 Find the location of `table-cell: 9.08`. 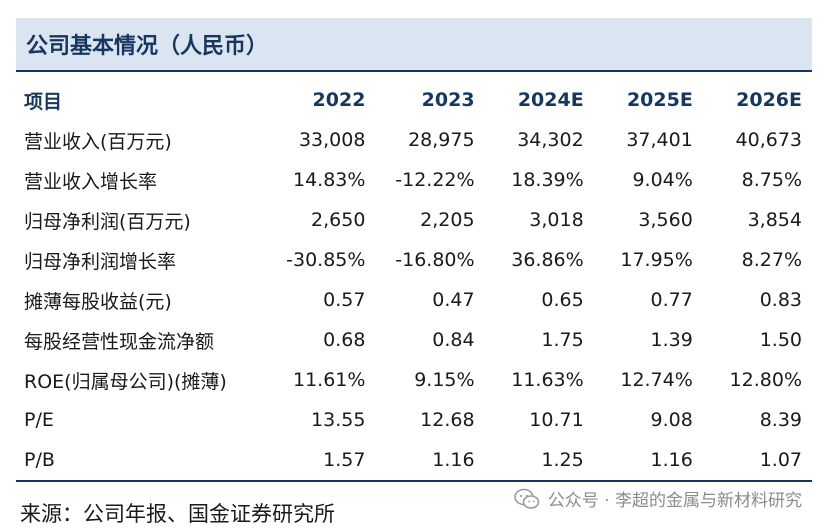

table-cell: 9.08 is located at coordinates (671, 420).